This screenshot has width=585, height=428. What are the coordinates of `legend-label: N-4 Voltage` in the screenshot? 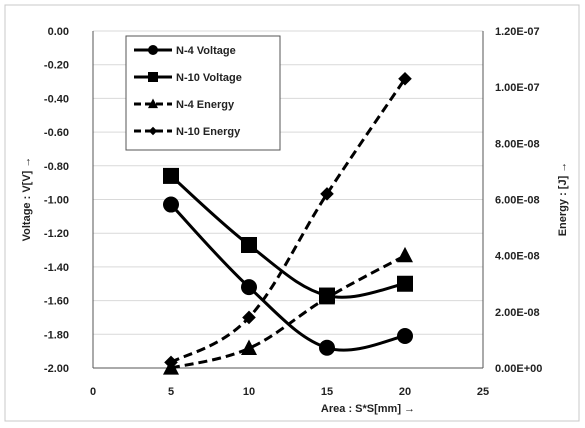 It's located at (206, 51).